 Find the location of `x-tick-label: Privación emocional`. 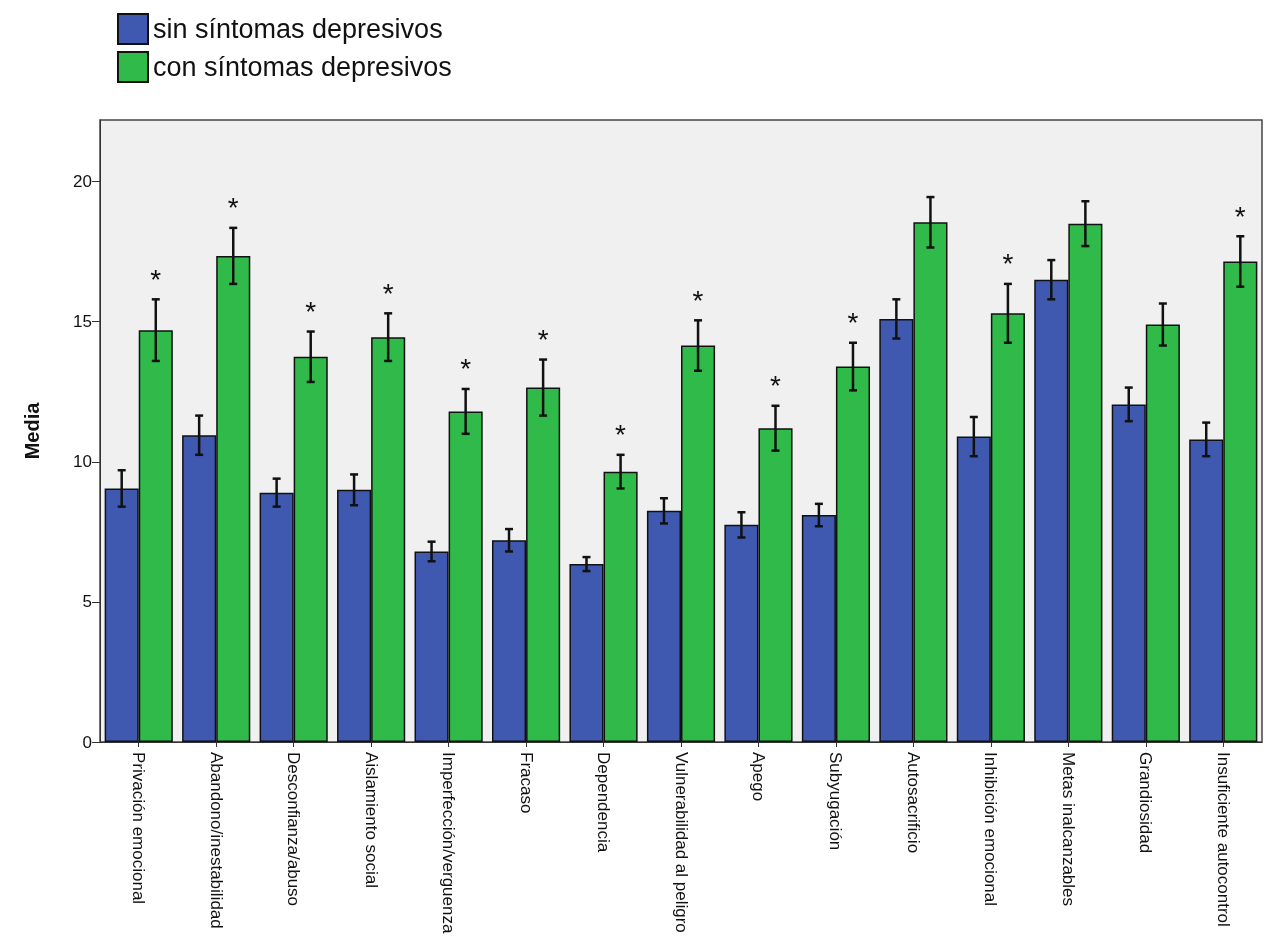

x-tick-label: Privación emocional is located at coordinates (139, 828).